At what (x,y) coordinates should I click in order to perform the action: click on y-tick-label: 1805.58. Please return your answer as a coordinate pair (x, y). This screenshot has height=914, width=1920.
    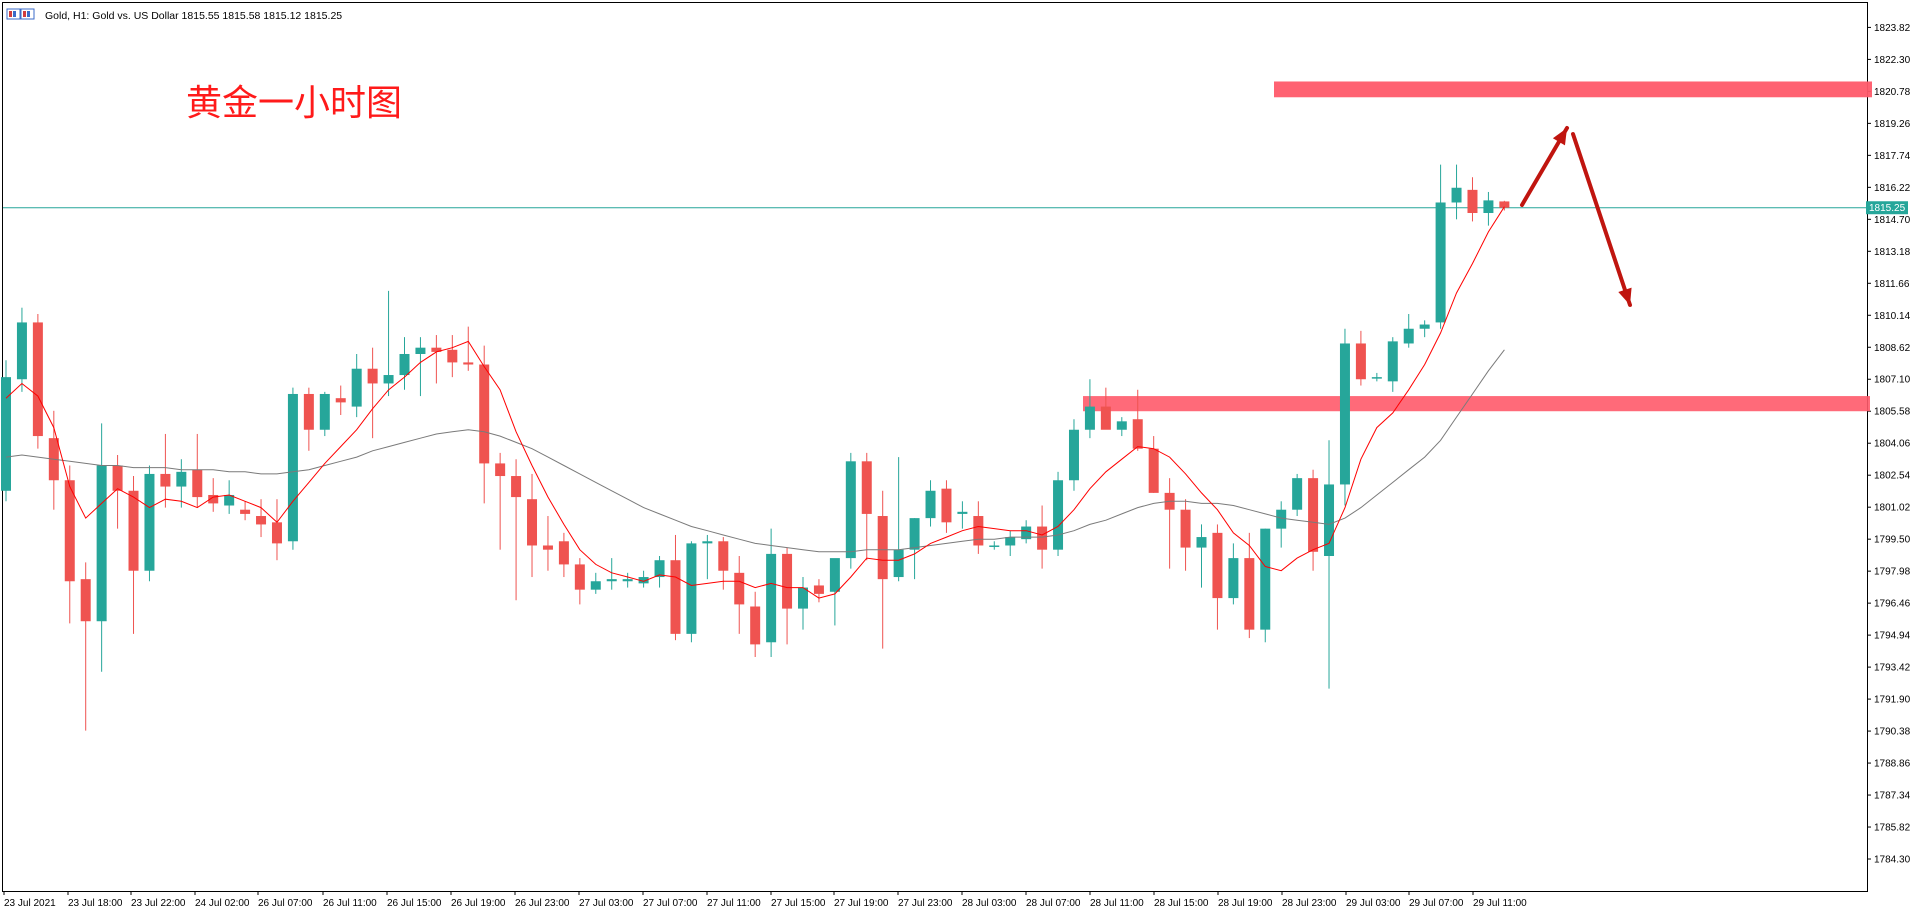
    Looking at the image, I should click on (1892, 412).